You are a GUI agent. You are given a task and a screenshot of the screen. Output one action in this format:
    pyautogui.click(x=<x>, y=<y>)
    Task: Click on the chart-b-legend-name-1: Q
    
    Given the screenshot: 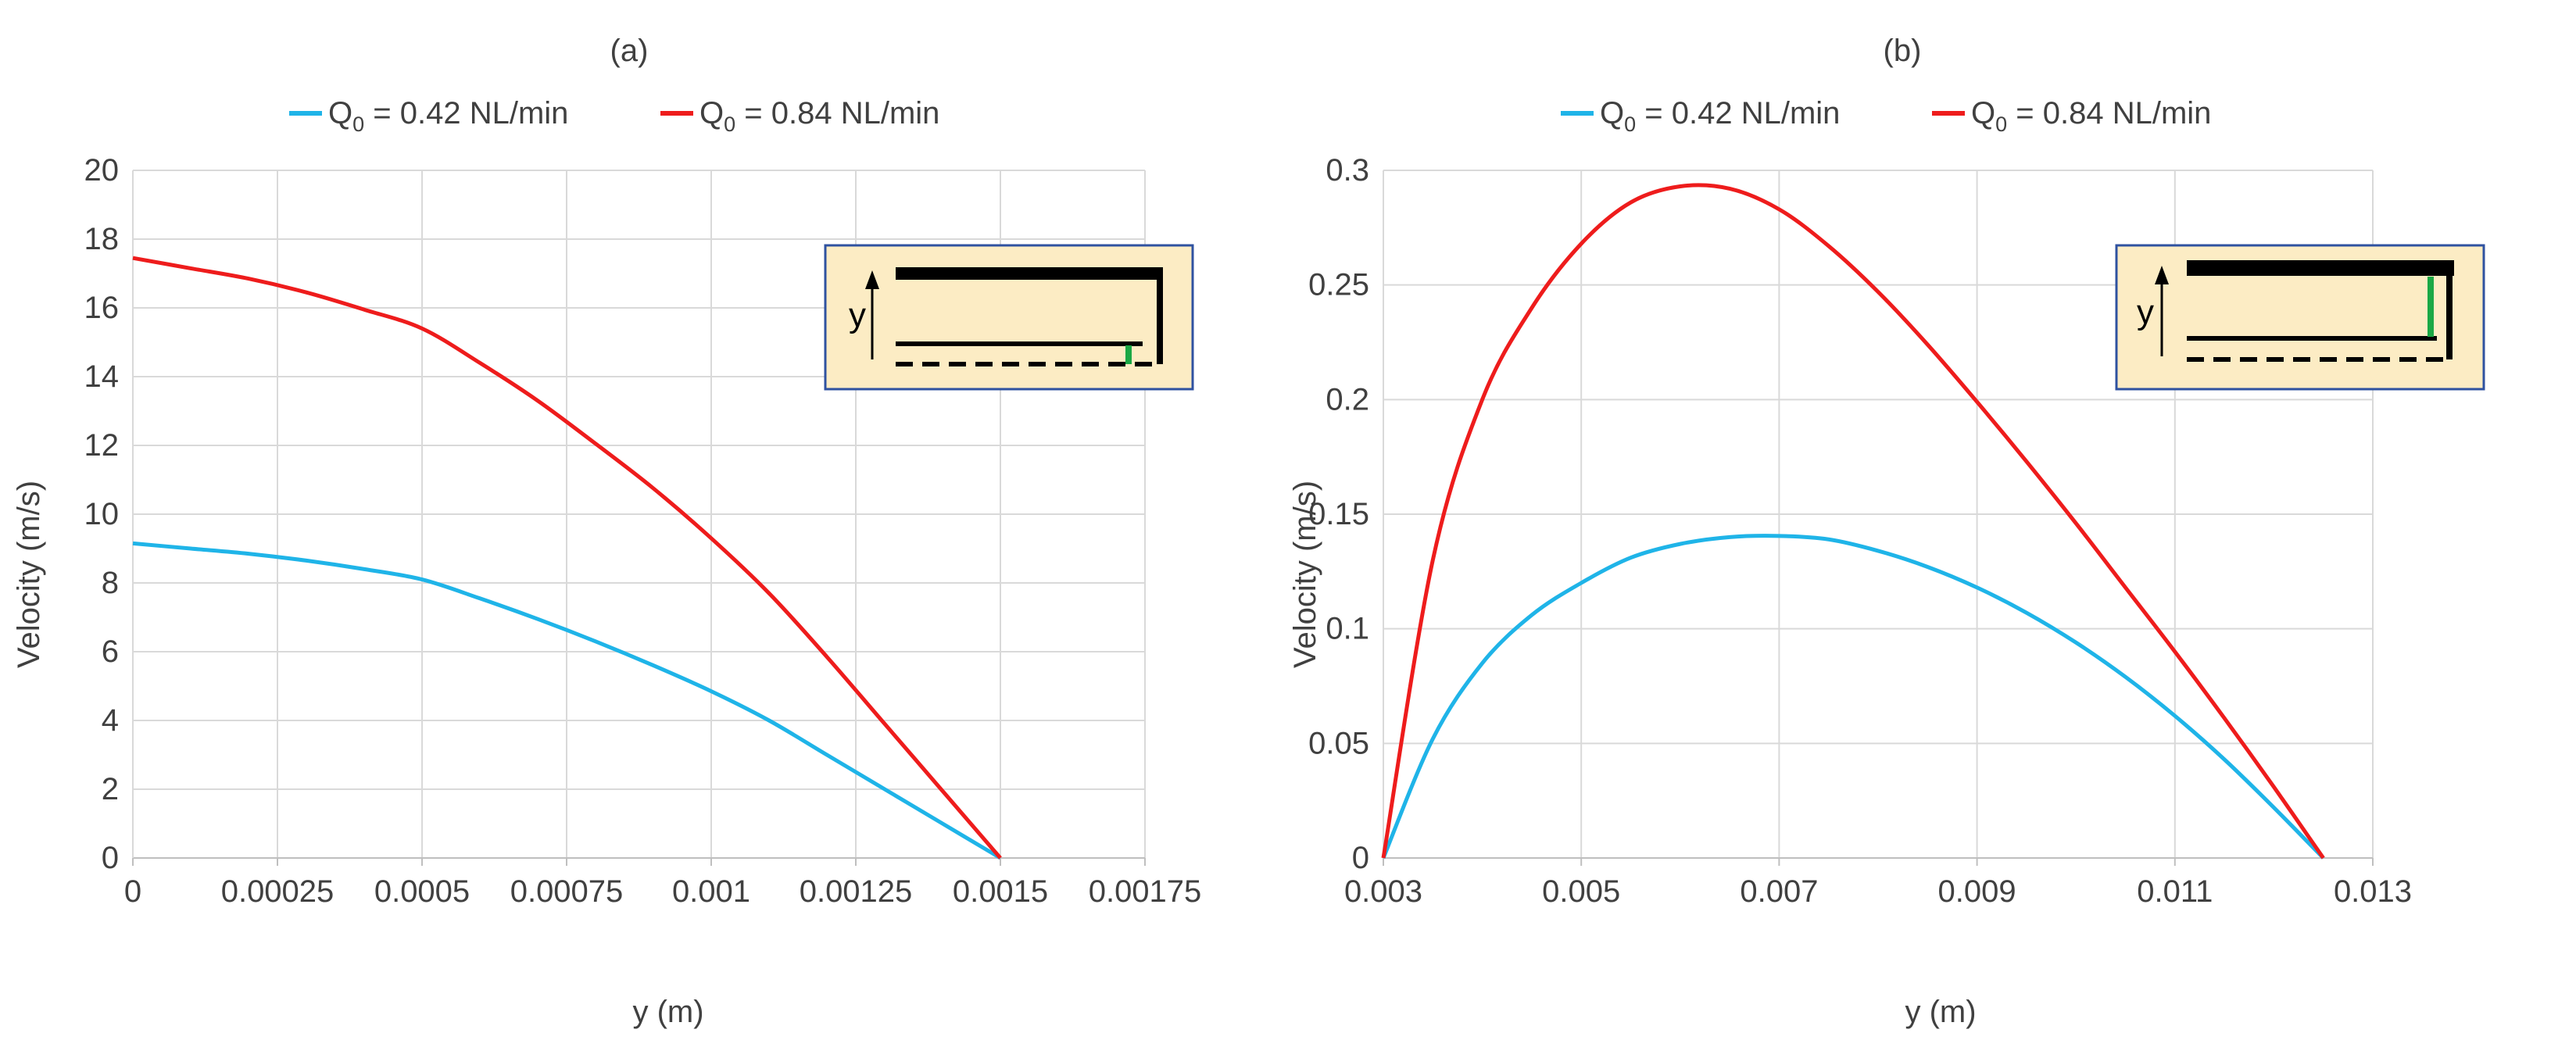 What is the action you would take?
    pyautogui.click(x=1983, y=113)
    